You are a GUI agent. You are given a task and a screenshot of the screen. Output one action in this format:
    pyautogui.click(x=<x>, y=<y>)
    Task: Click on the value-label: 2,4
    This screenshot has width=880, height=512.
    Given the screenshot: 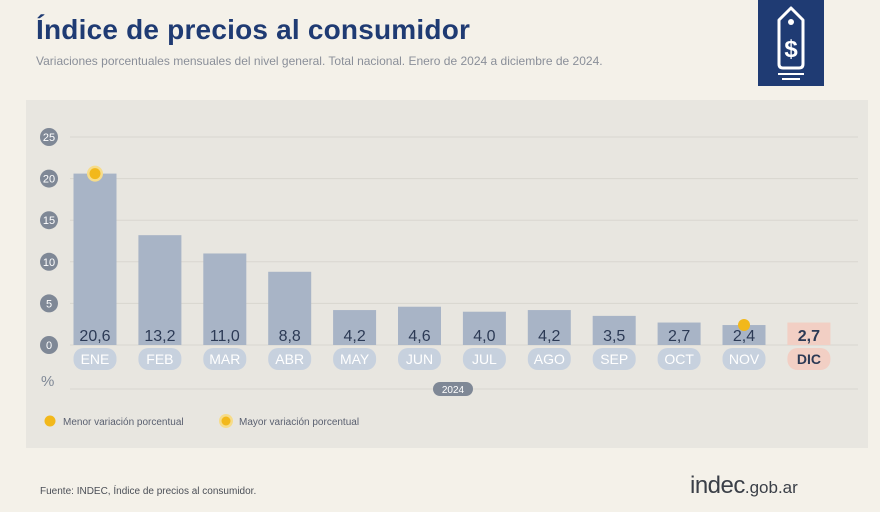 What is the action you would take?
    pyautogui.click(x=744, y=336)
    